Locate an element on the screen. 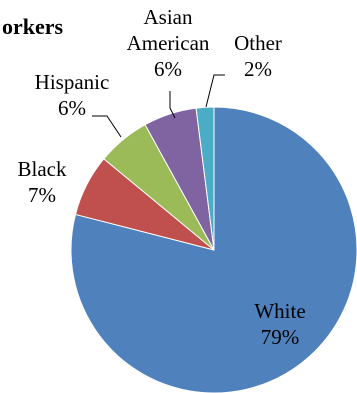  slice-label-white: White 79% is located at coordinates (279, 324).